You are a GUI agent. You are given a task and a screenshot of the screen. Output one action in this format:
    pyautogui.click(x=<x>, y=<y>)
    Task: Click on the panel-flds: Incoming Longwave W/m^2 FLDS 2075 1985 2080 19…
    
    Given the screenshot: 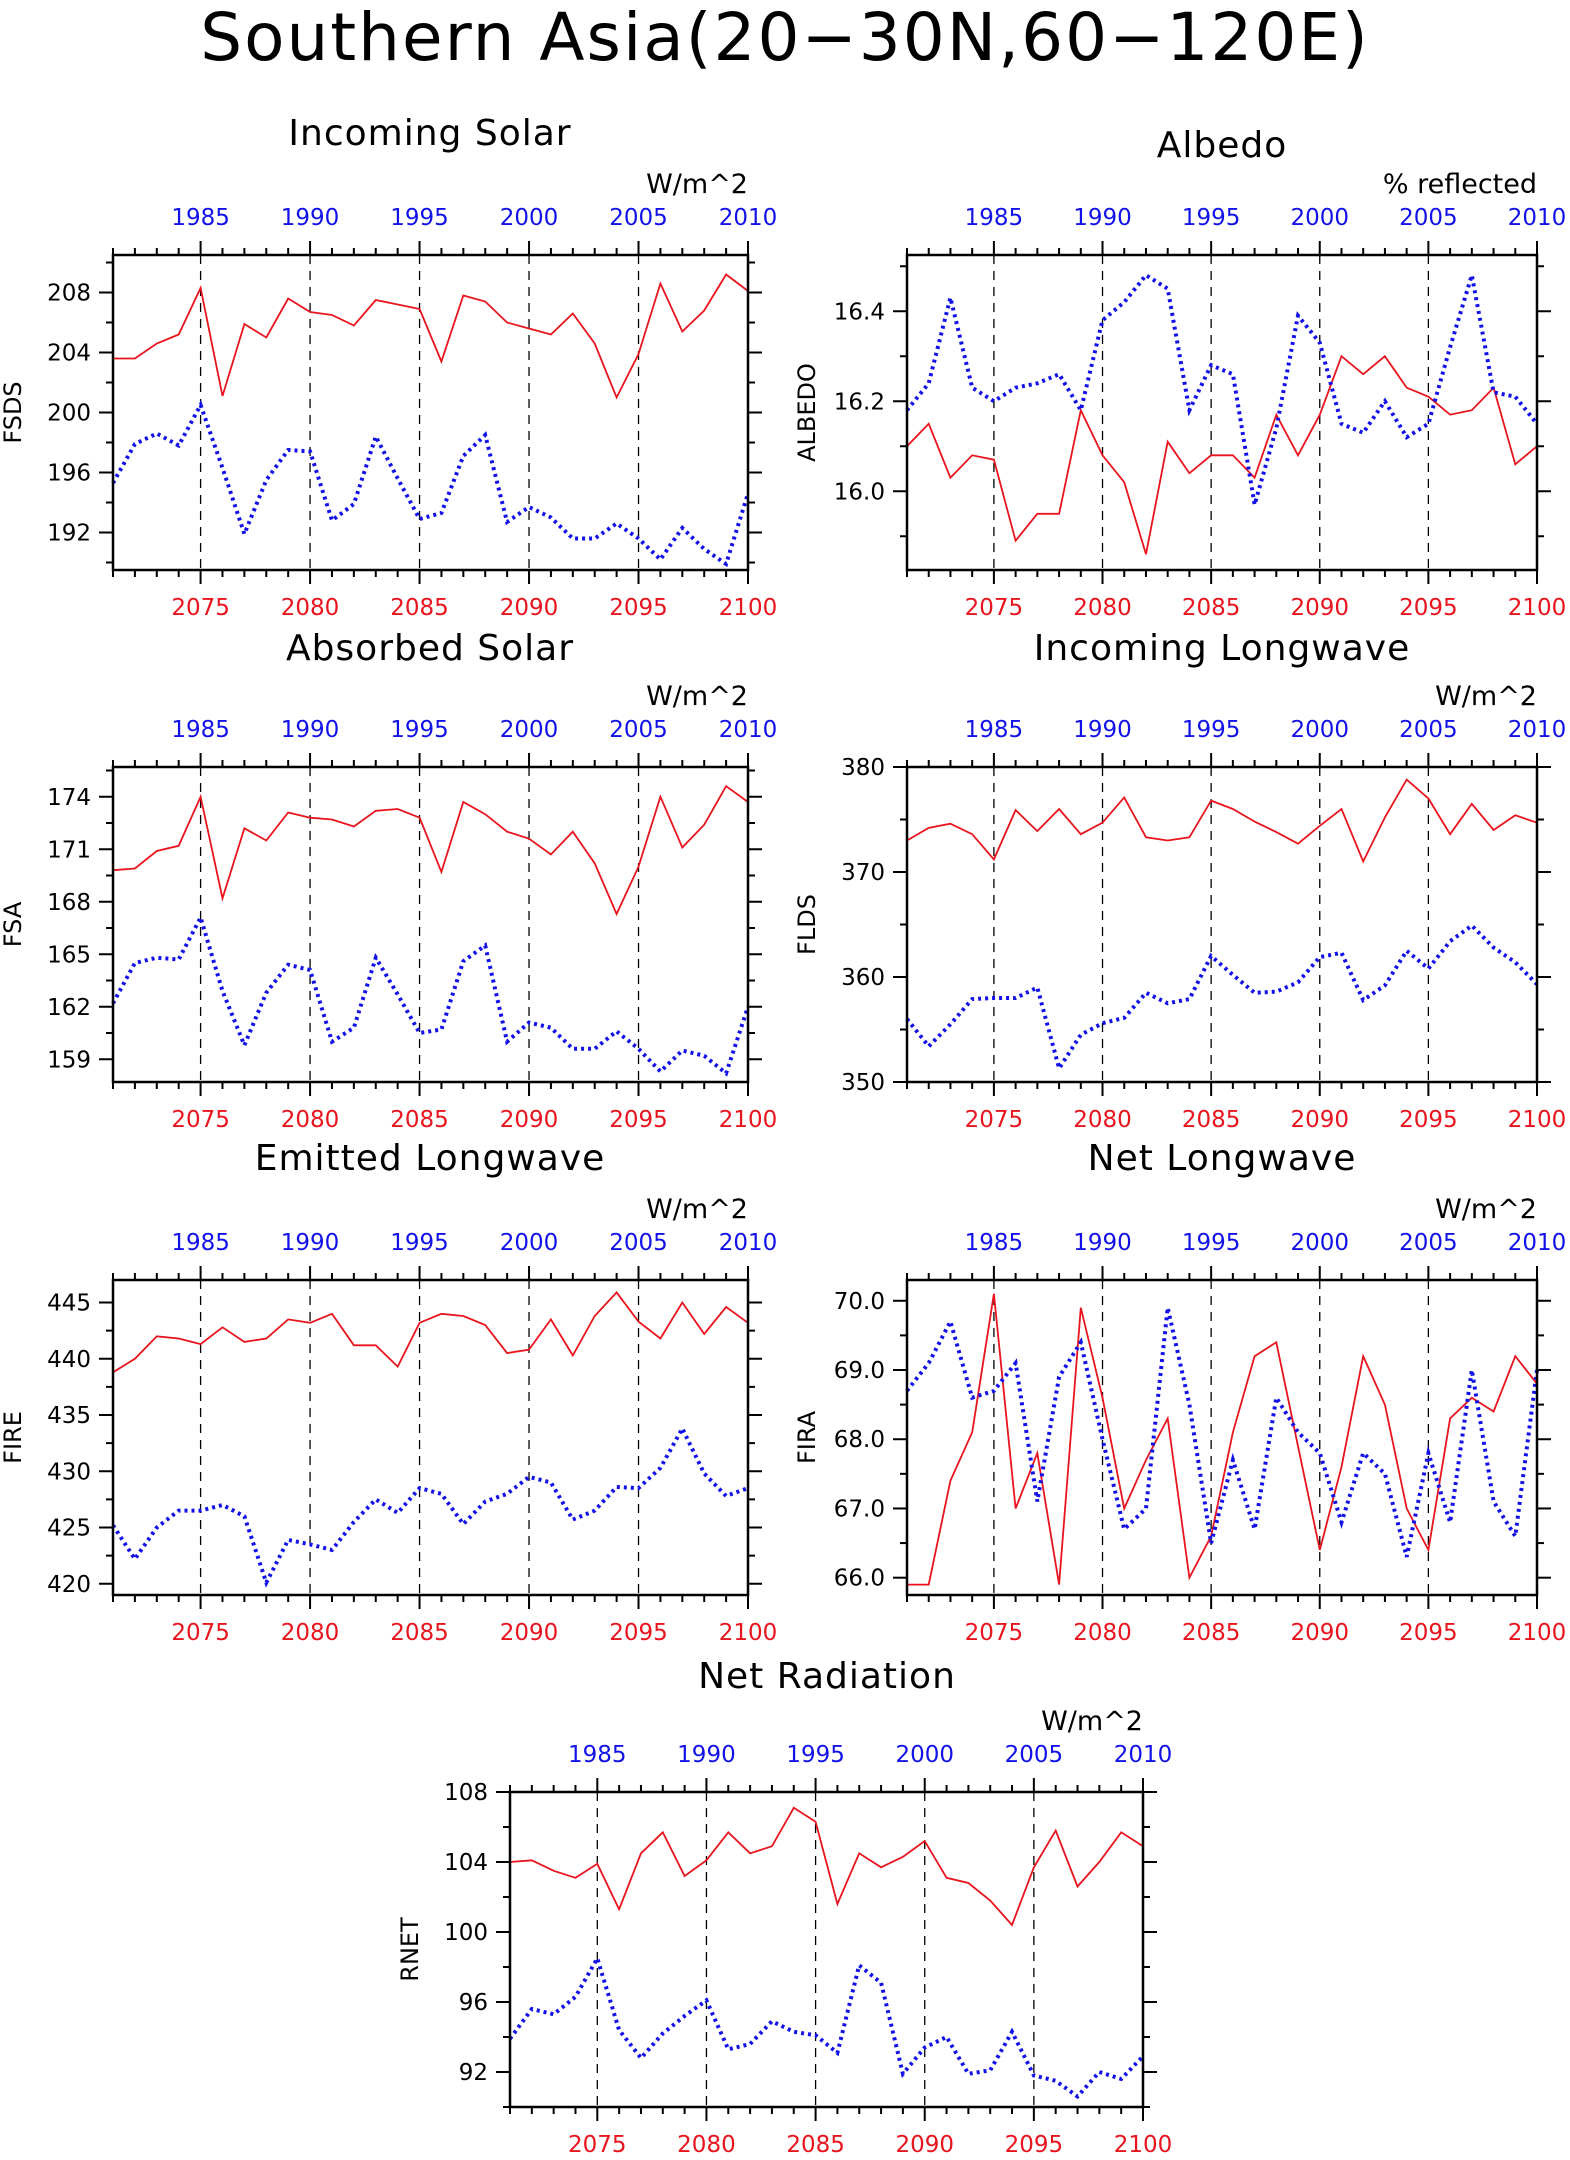 What is the action you would take?
    pyautogui.click(x=1179, y=880)
    